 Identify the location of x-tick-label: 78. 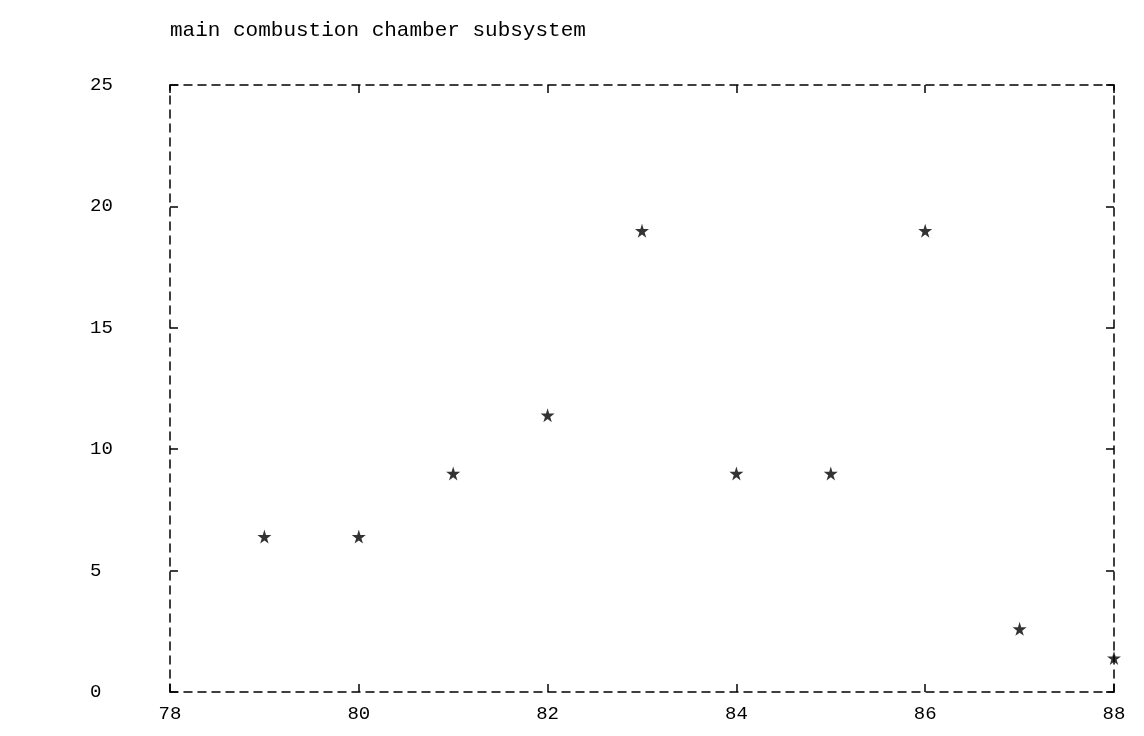
(170, 713).